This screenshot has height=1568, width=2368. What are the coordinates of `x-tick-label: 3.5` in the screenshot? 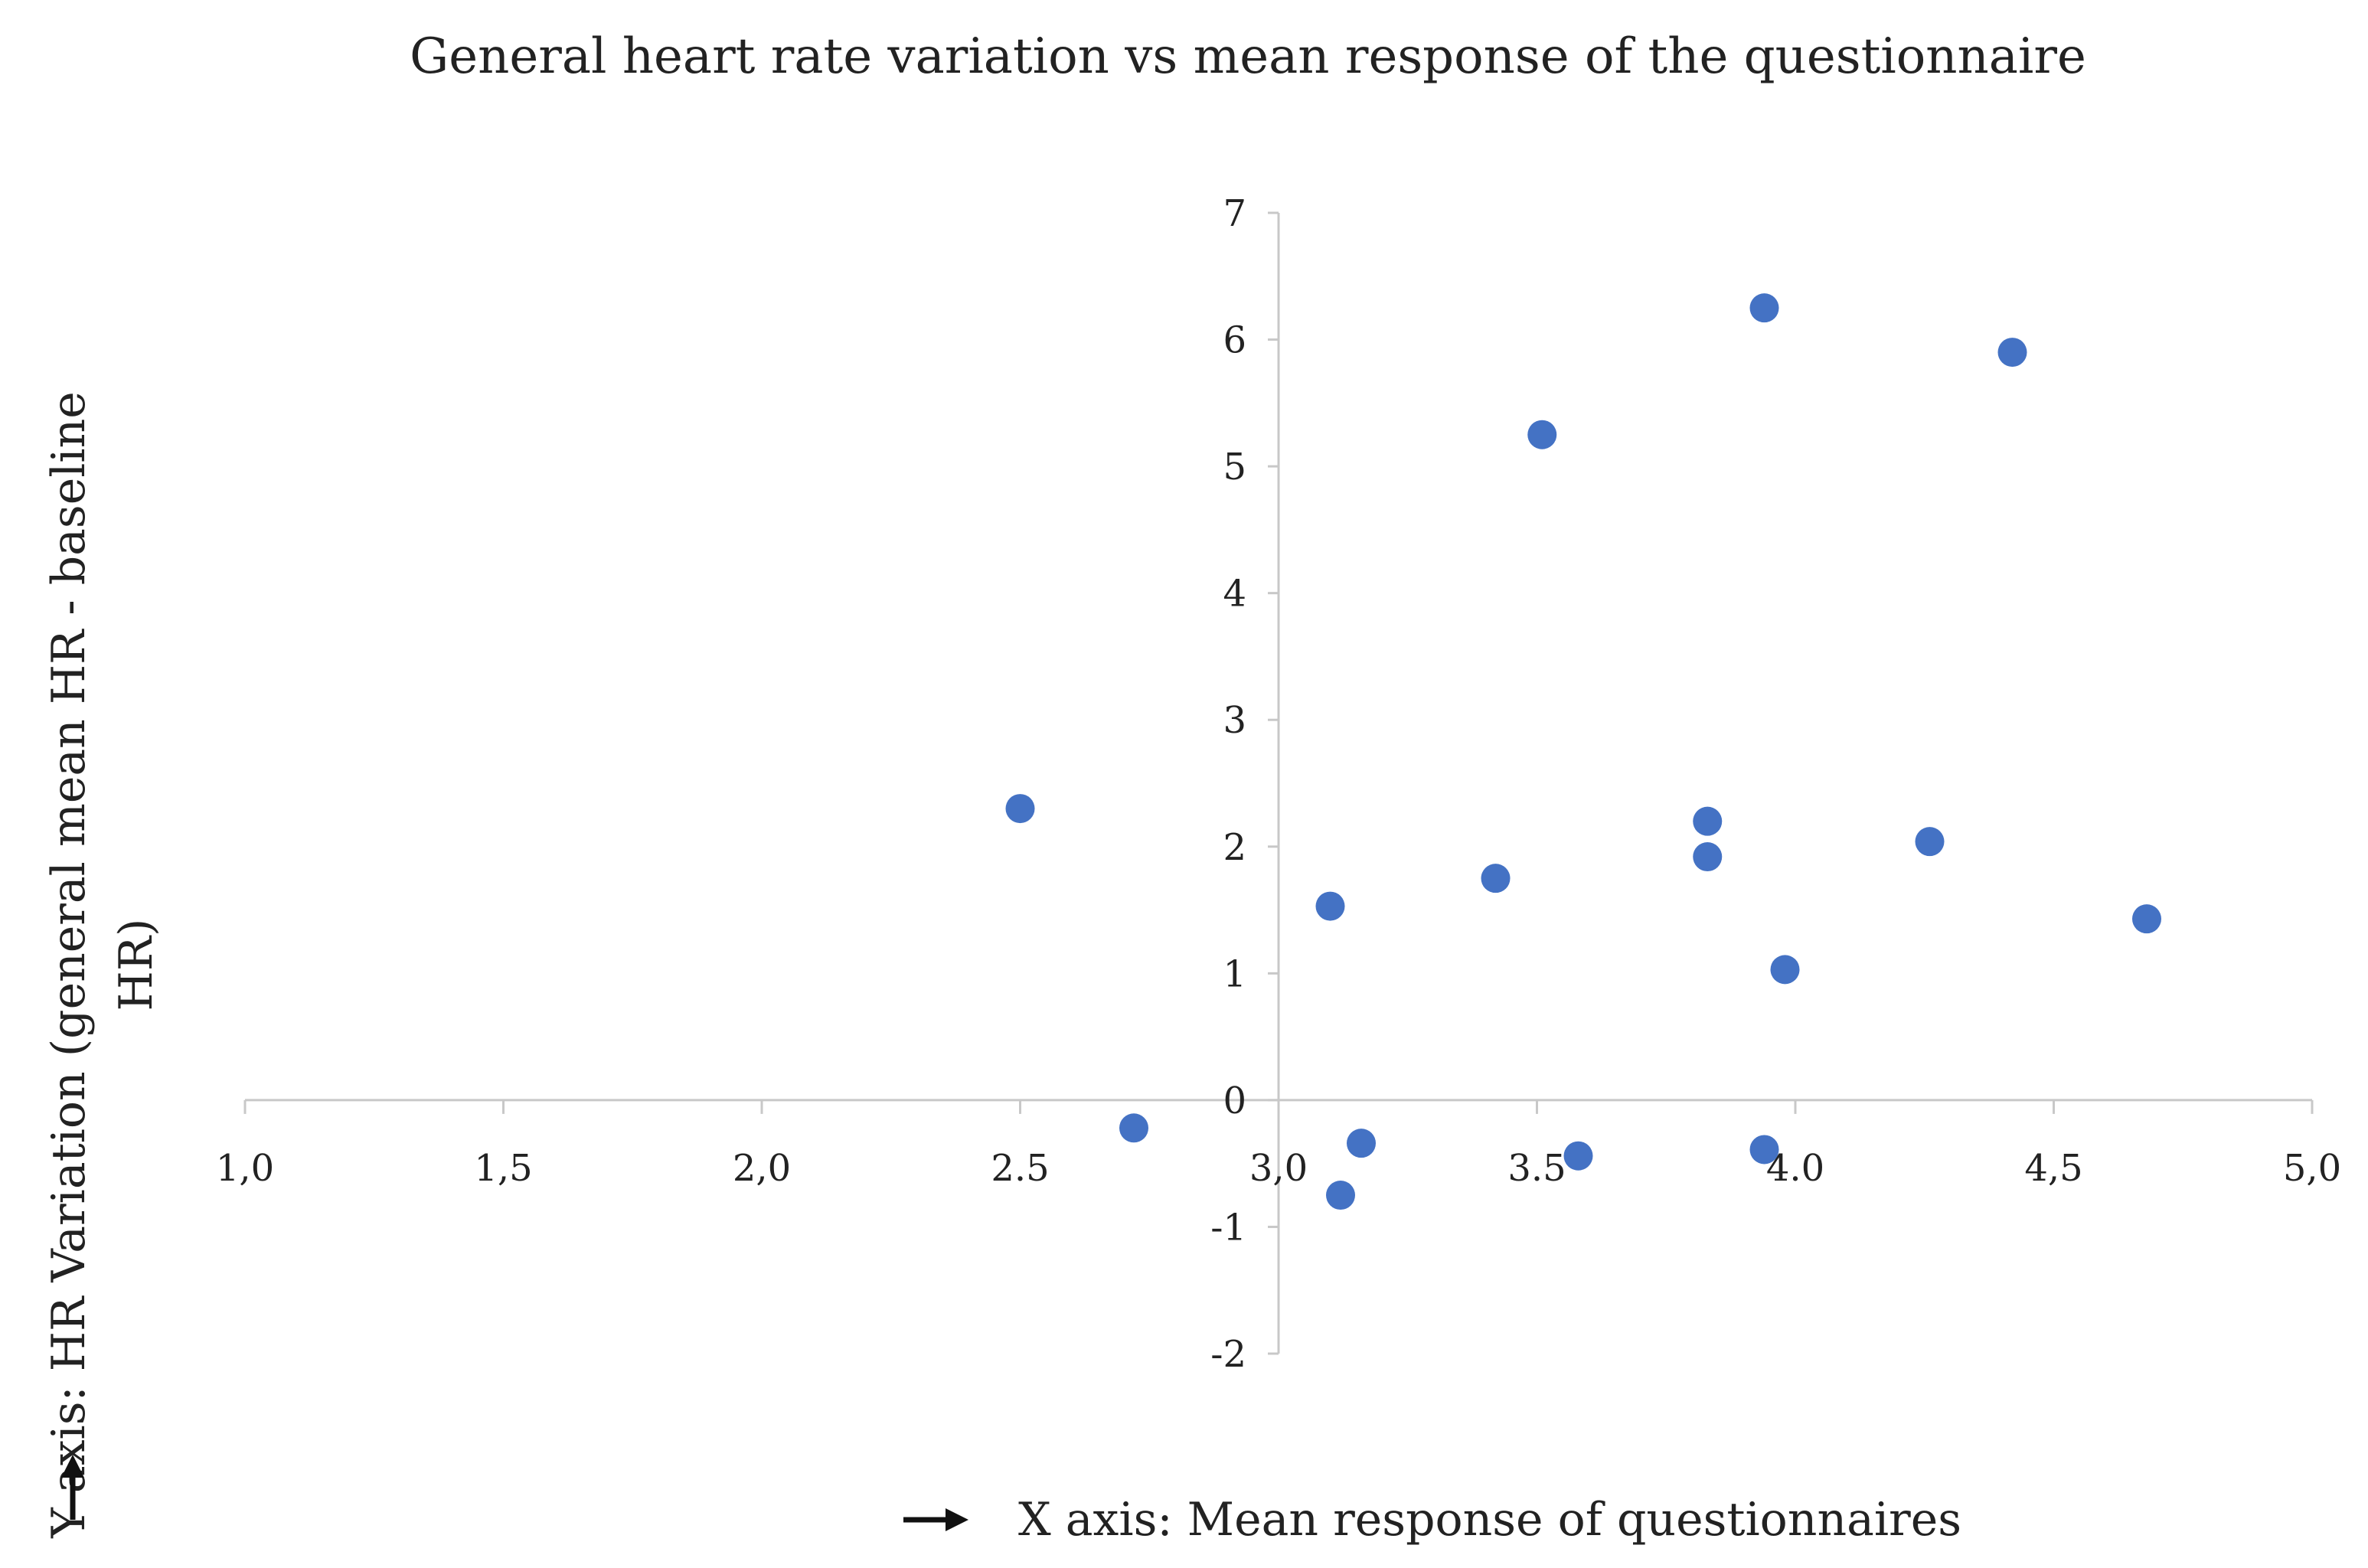 It's located at (1536, 1168).